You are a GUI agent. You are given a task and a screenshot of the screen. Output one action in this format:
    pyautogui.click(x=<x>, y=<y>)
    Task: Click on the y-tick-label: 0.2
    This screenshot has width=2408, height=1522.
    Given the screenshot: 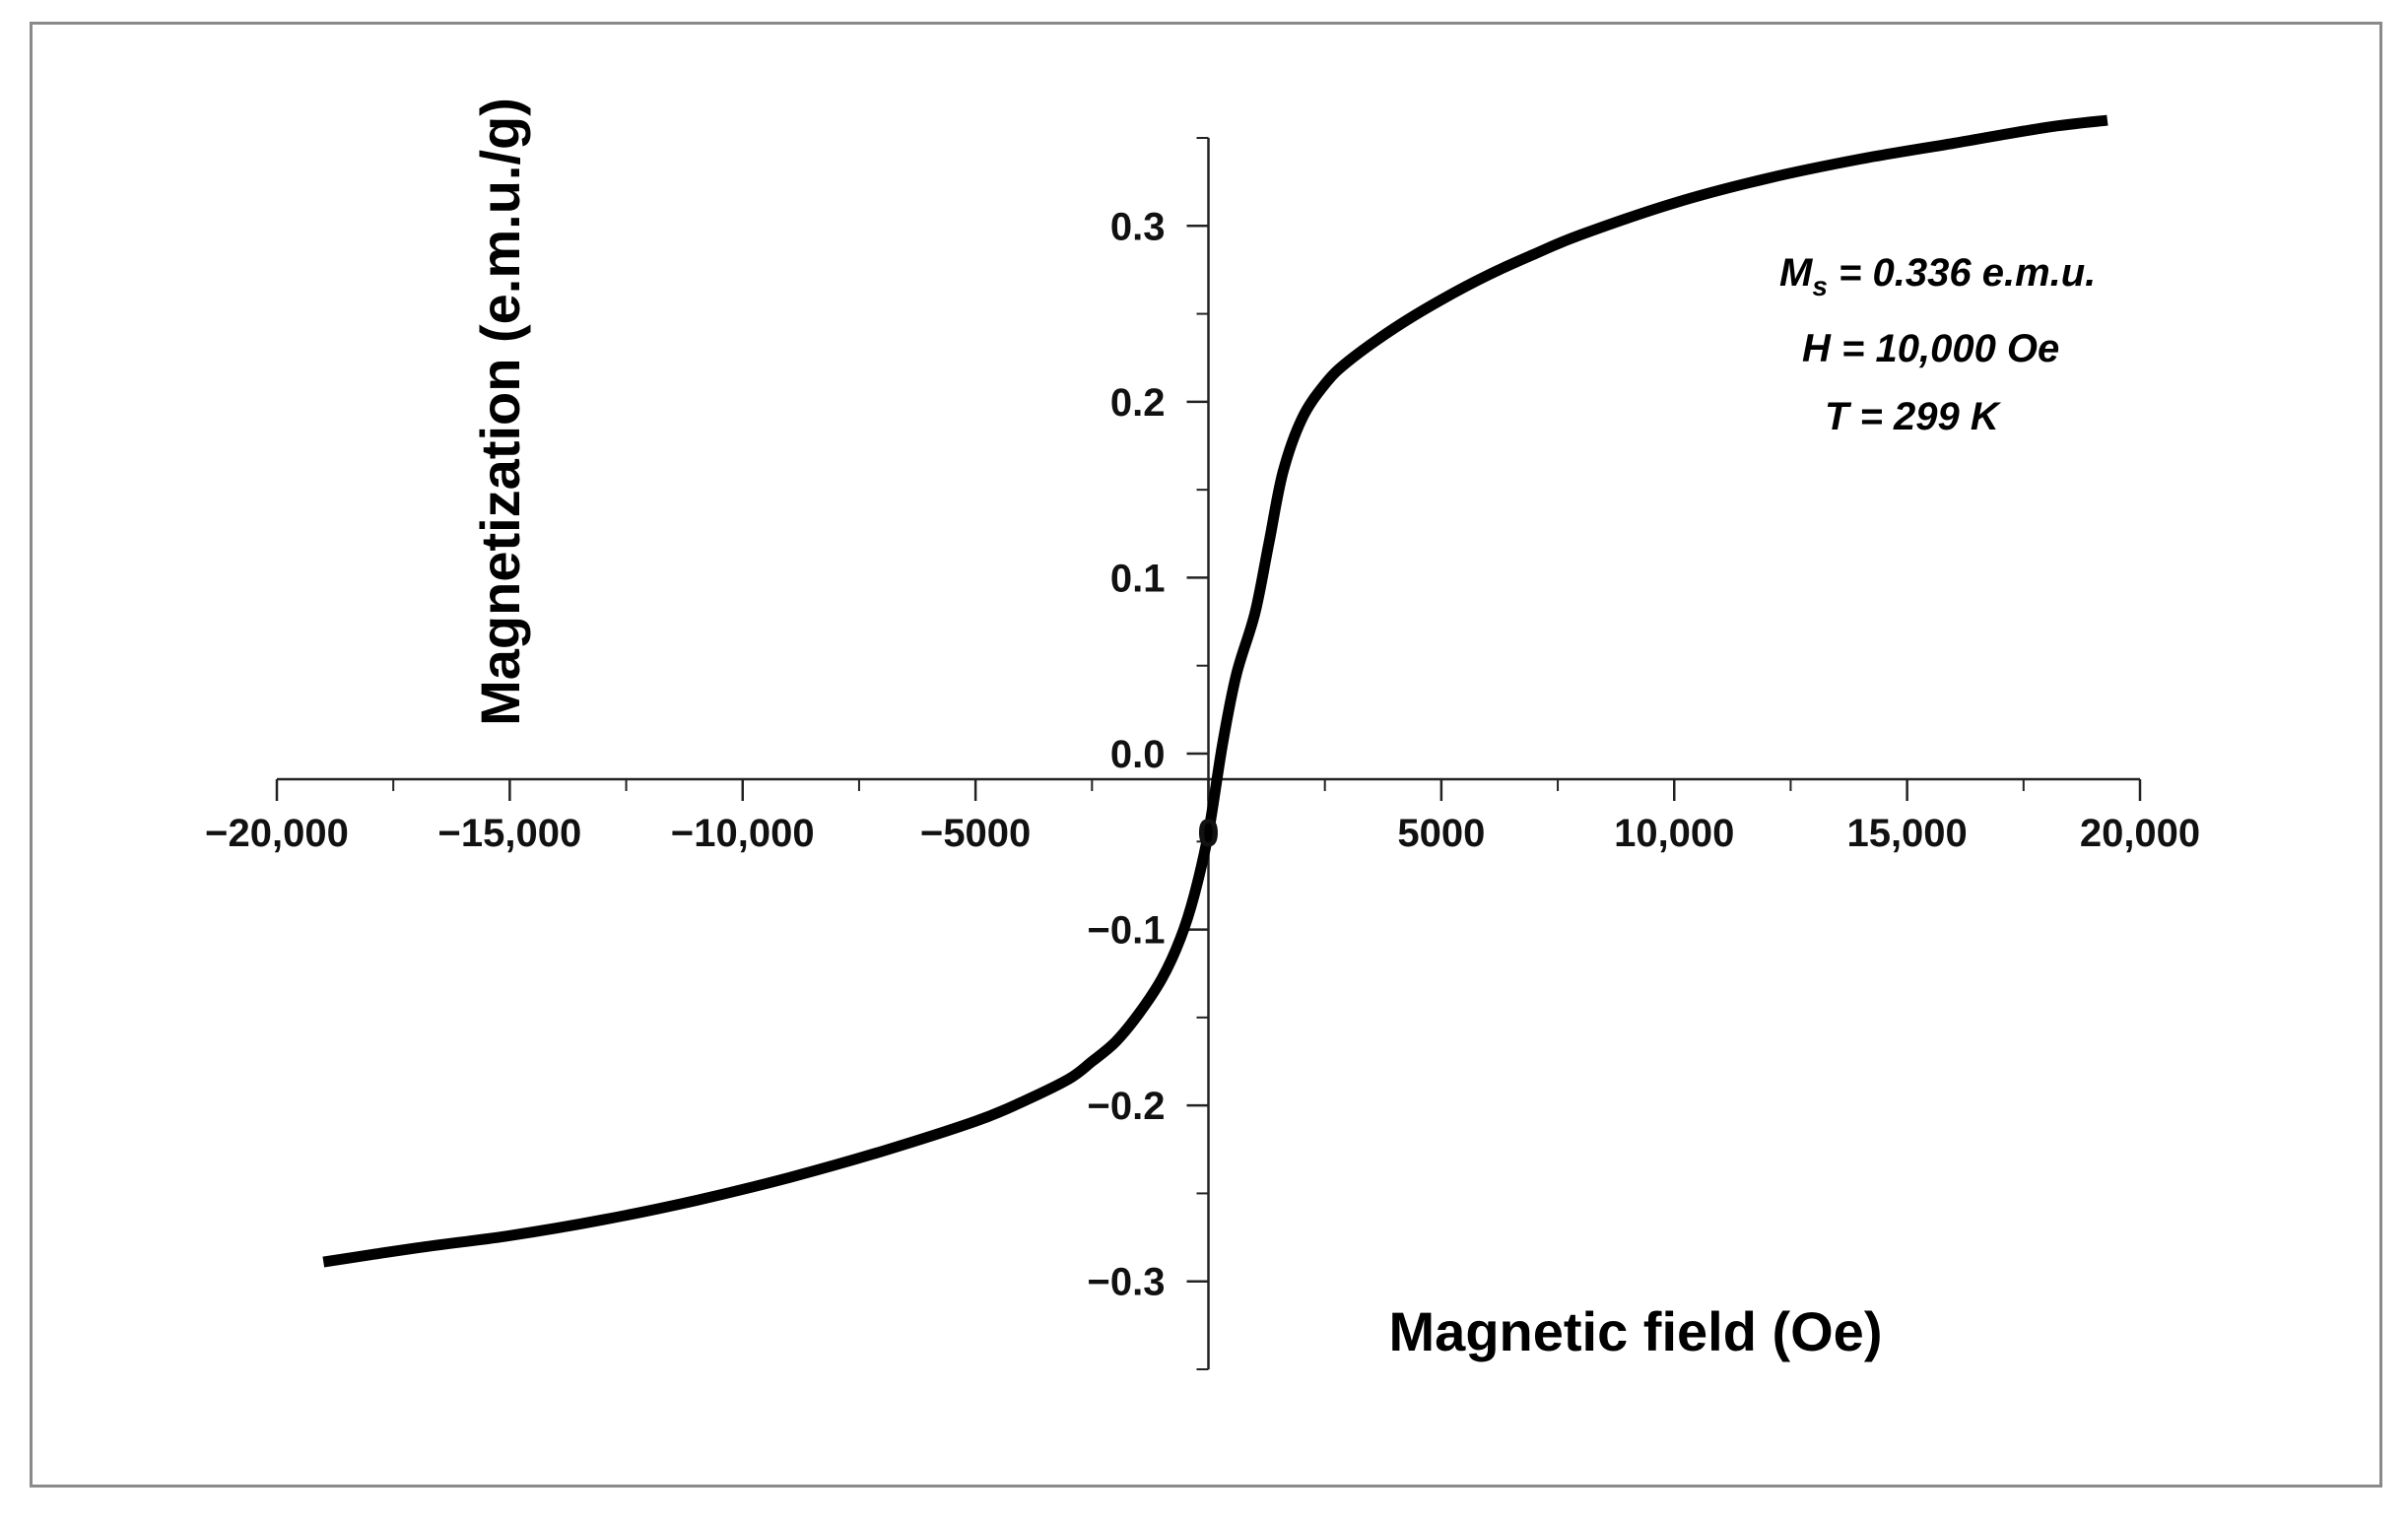 What is the action you would take?
    pyautogui.click(x=1138, y=403)
    